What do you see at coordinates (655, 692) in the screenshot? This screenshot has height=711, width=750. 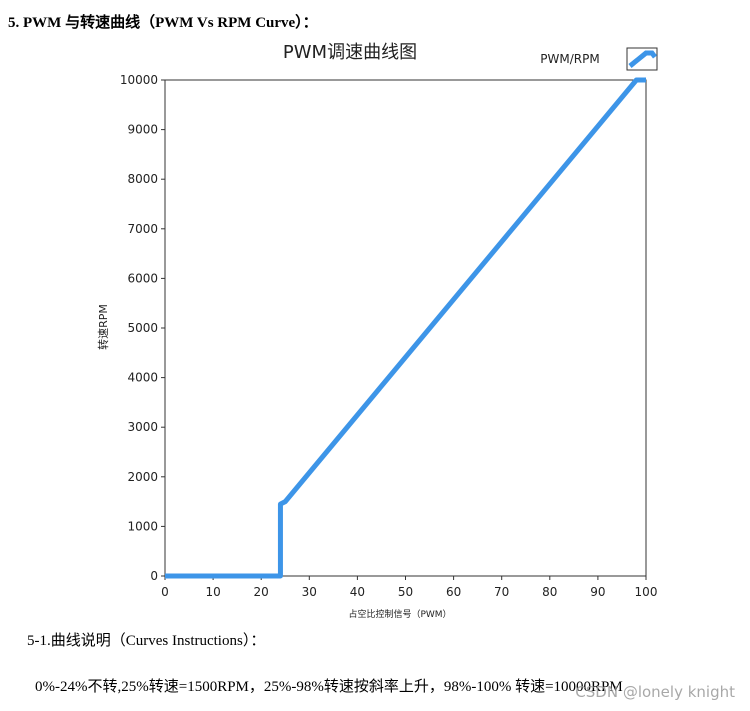 I see `watermark: CSDN @lonely knight` at bounding box center [655, 692].